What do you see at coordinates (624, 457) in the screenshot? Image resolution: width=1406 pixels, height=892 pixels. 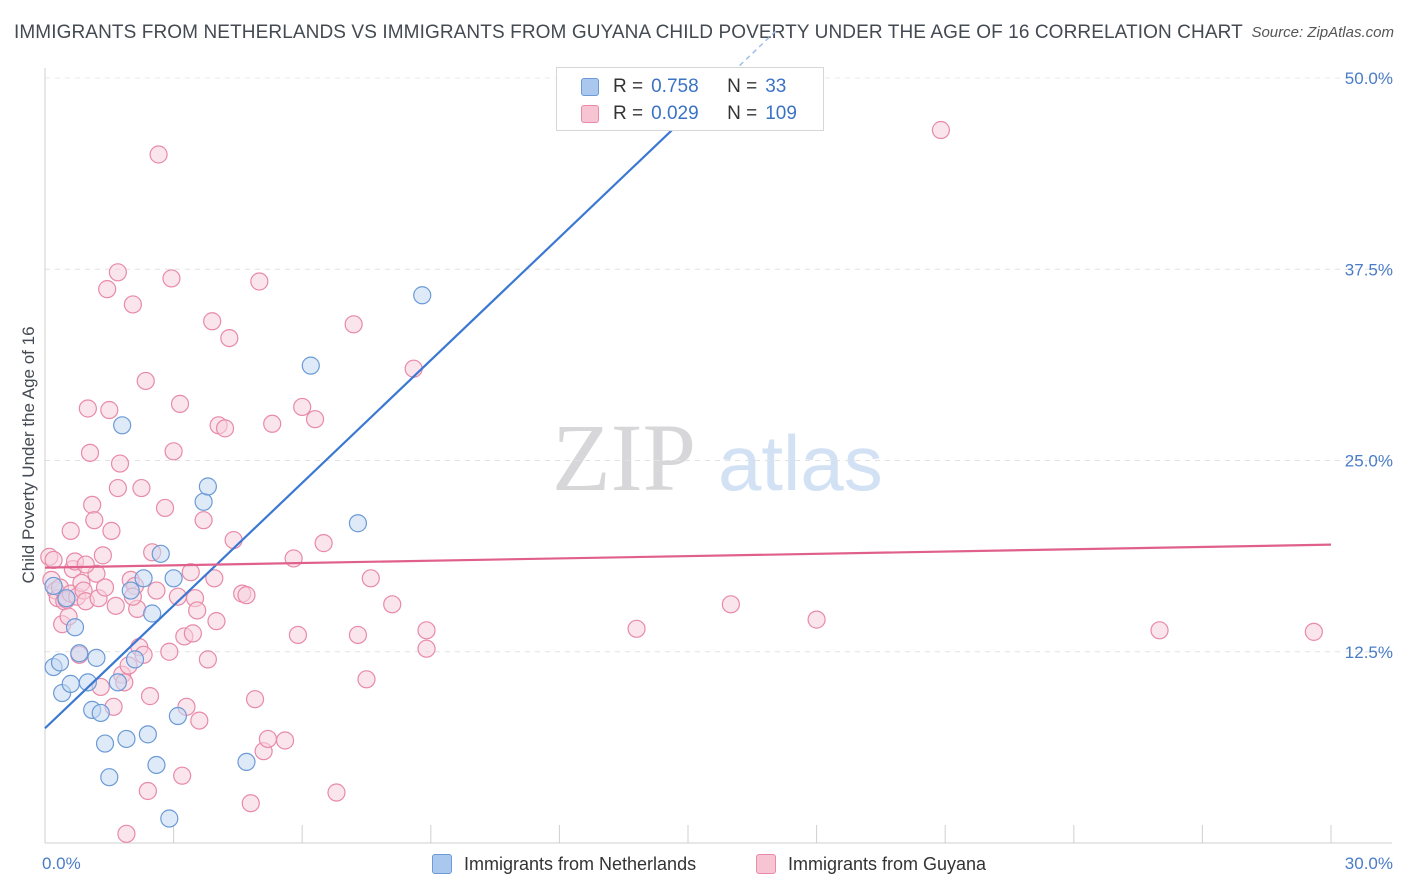 I see `watermark-zip: ZIP` at bounding box center [624, 457].